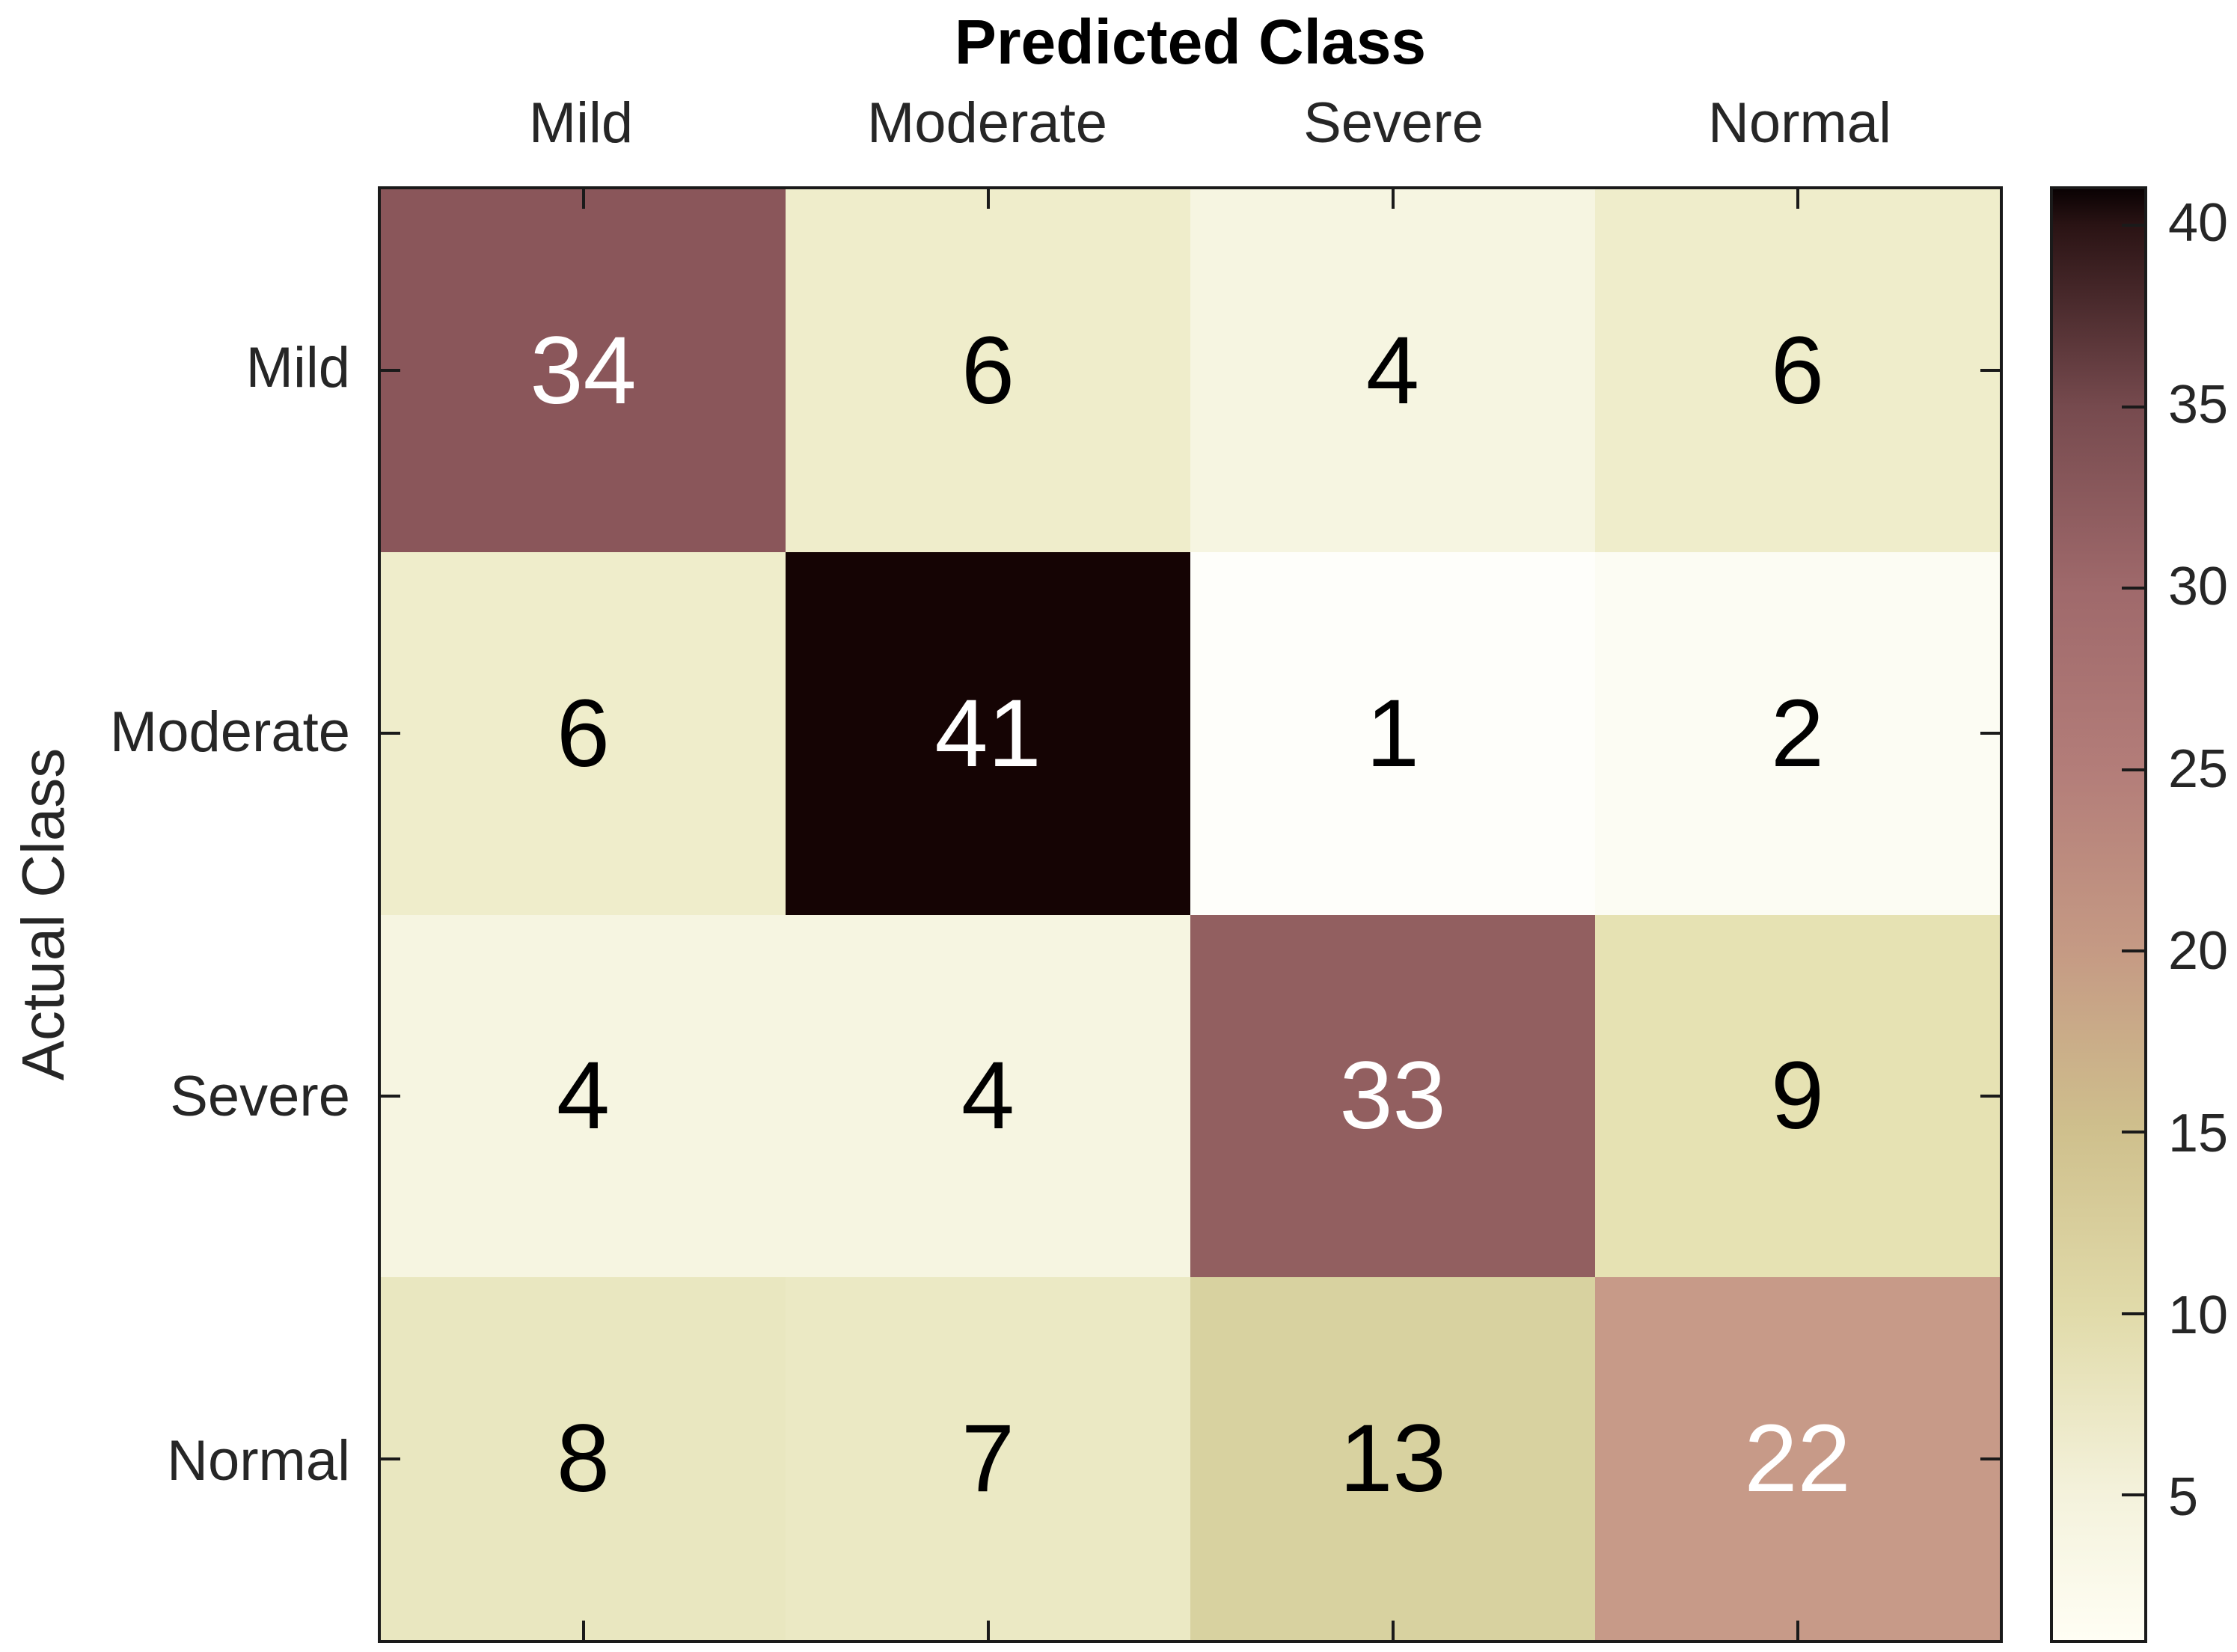 Image resolution: width=2237 pixels, height=1652 pixels. I want to click on colorbar-tick-label-35: 35, so click(2198, 405).